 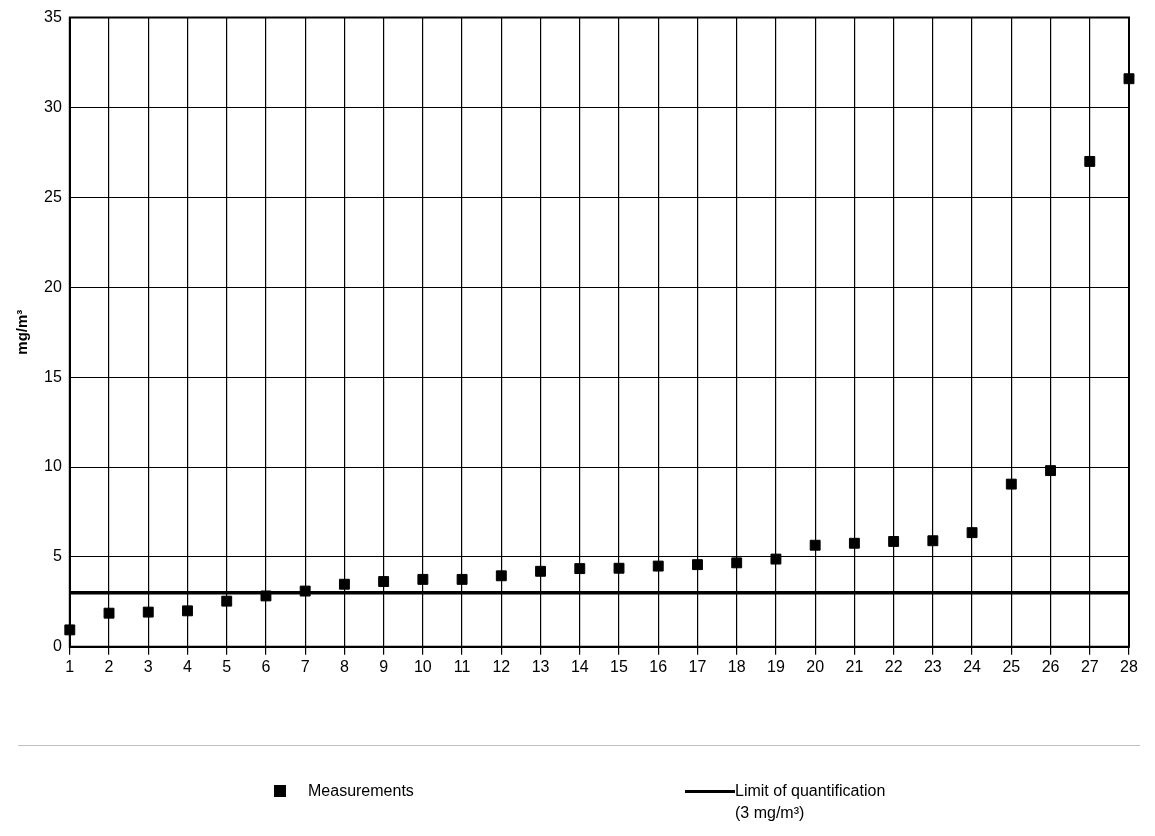 What do you see at coordinates (57, 646) in the screenshot?
I see `y-tick-label: 0` at bounding box center [57, 646].